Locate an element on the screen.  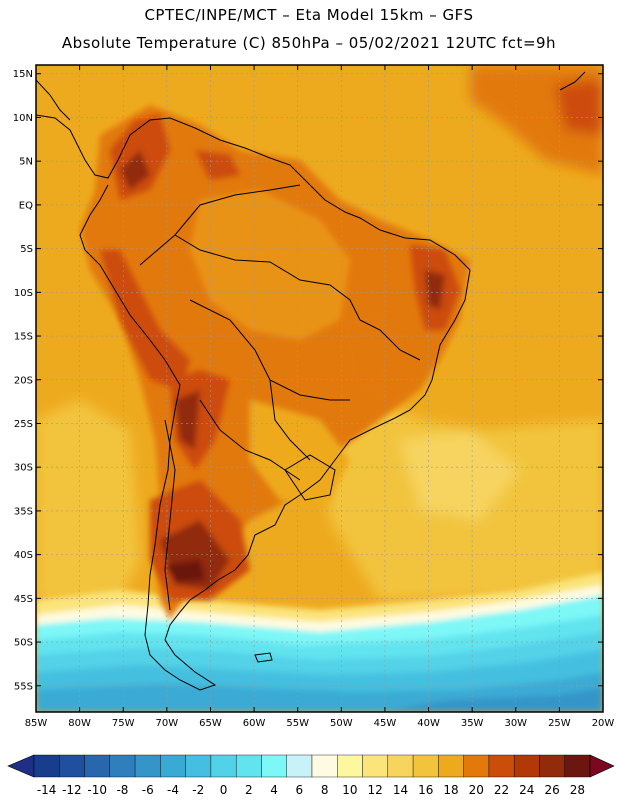
lat-tick-label: 45S is located at coordinates (23, 599).